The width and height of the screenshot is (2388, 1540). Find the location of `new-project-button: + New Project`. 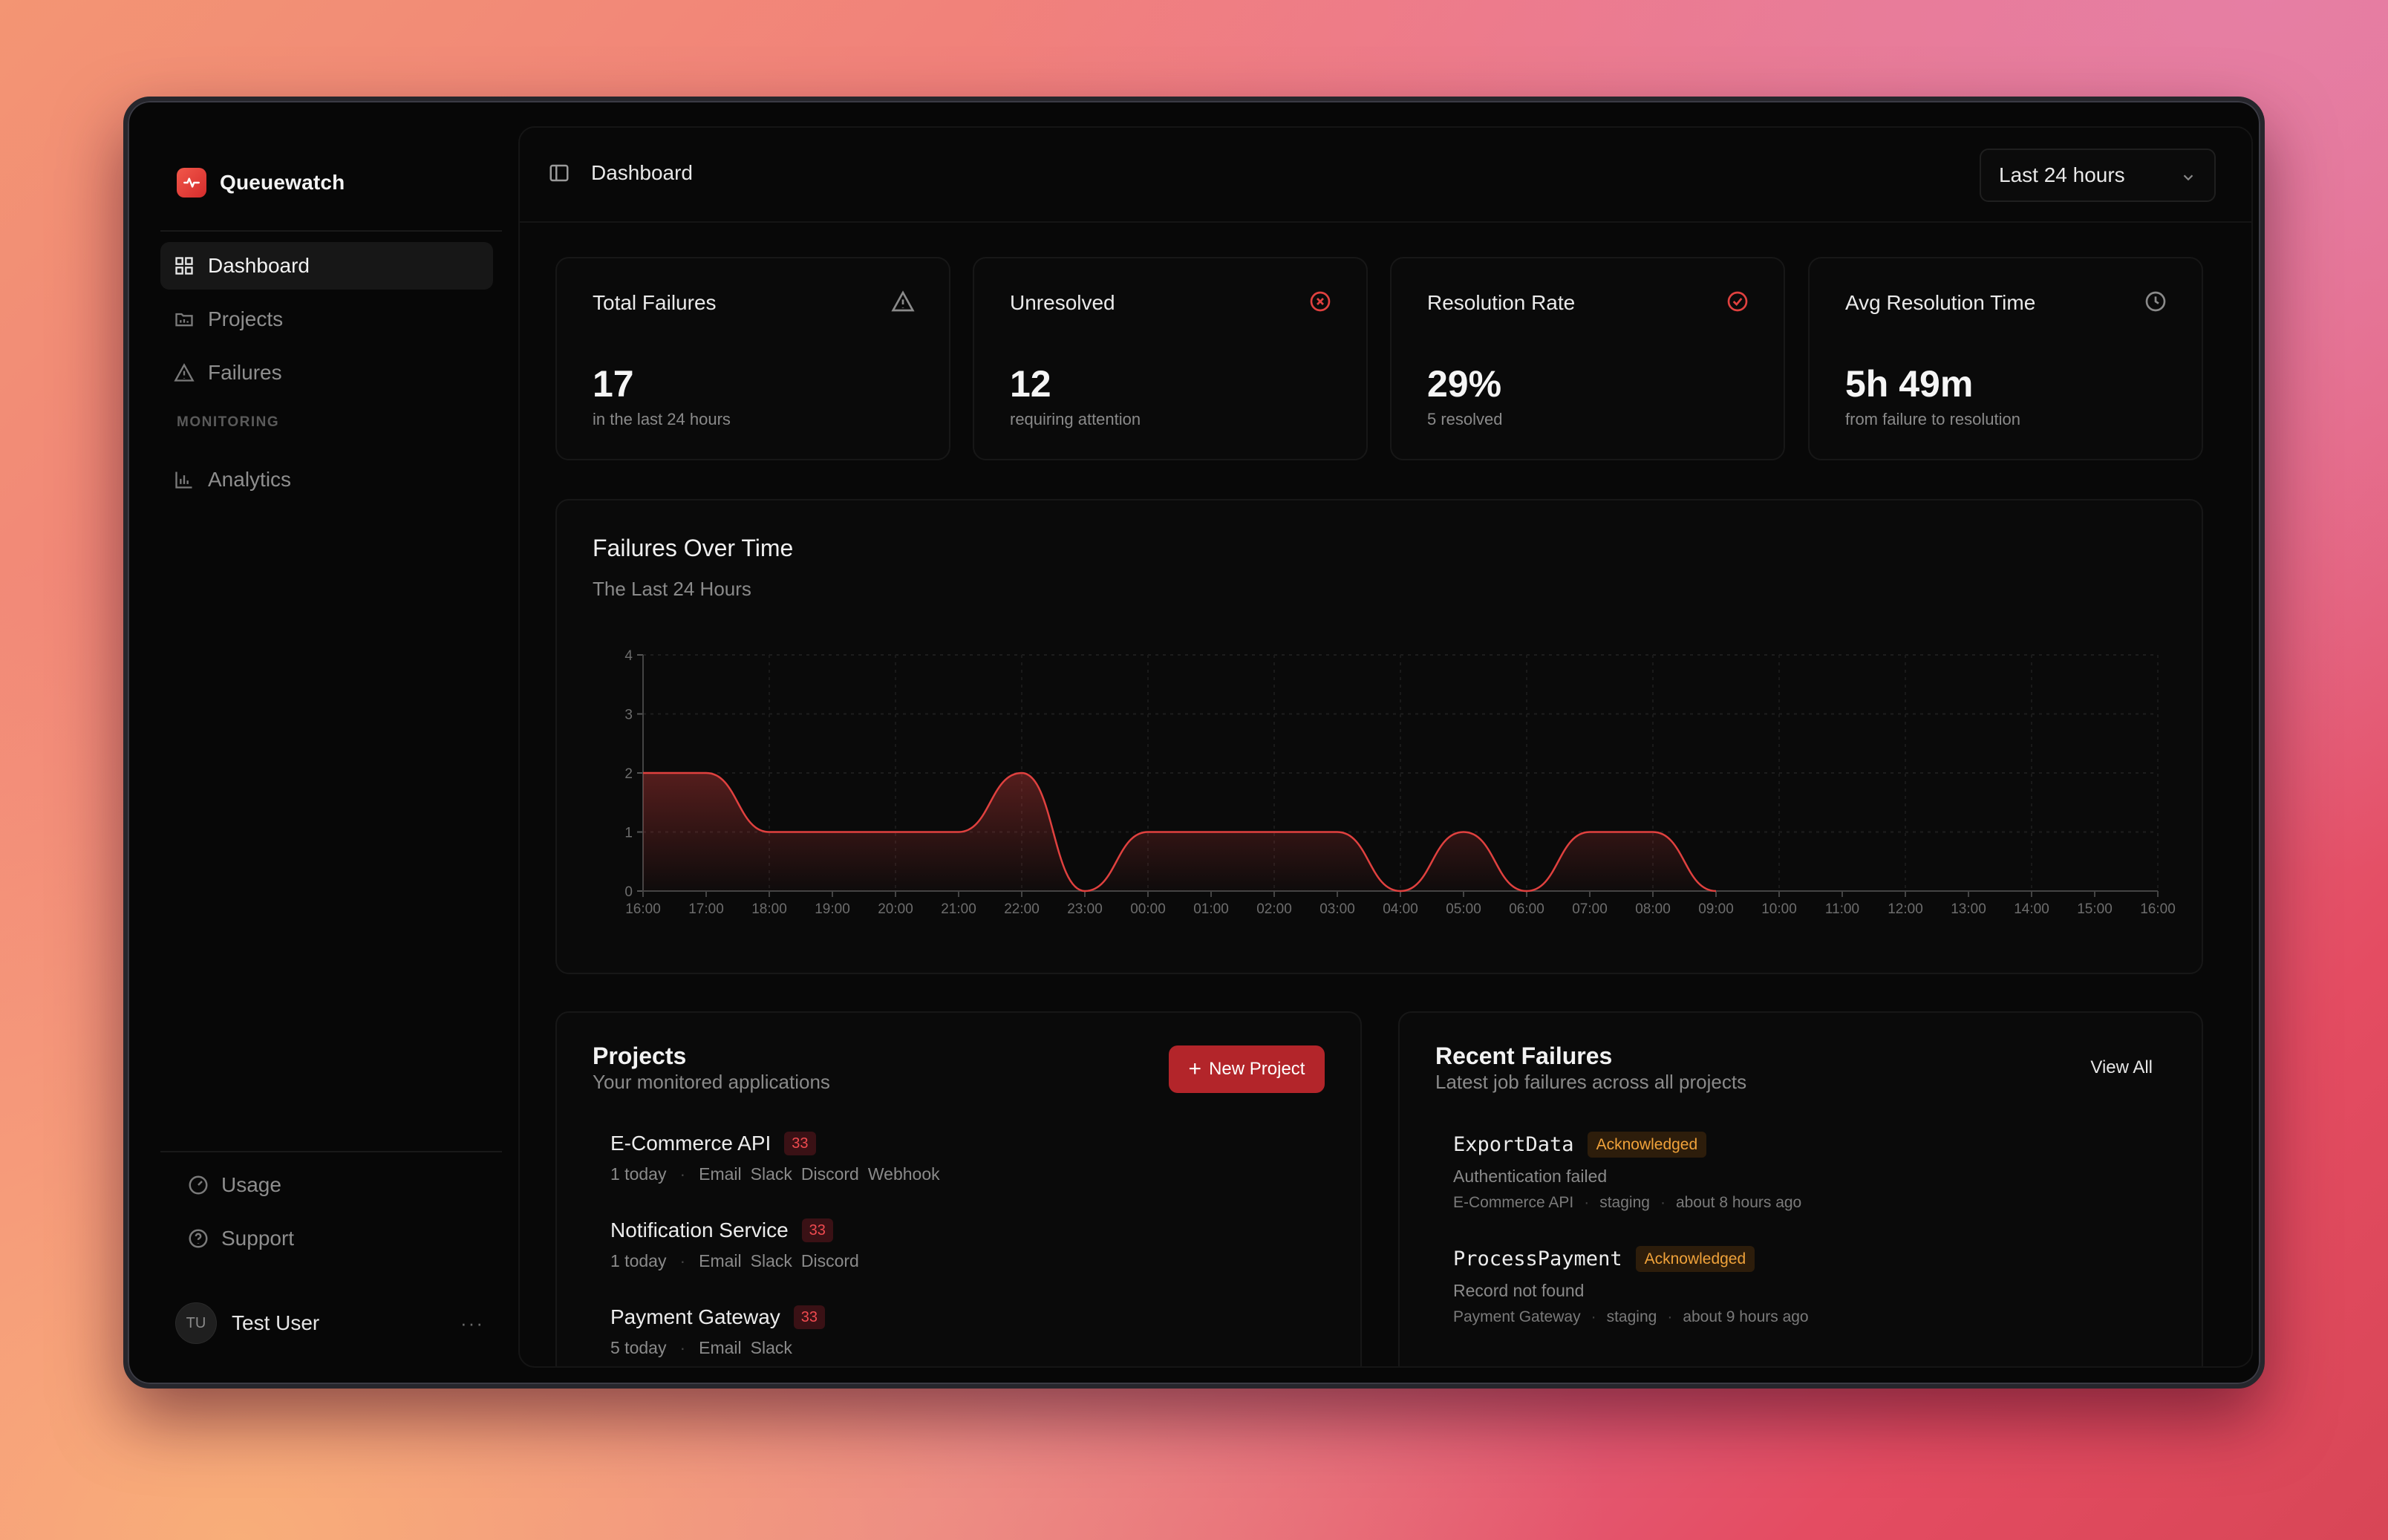

new-project-button: + New Project is located at coordinates (1247, 1069).